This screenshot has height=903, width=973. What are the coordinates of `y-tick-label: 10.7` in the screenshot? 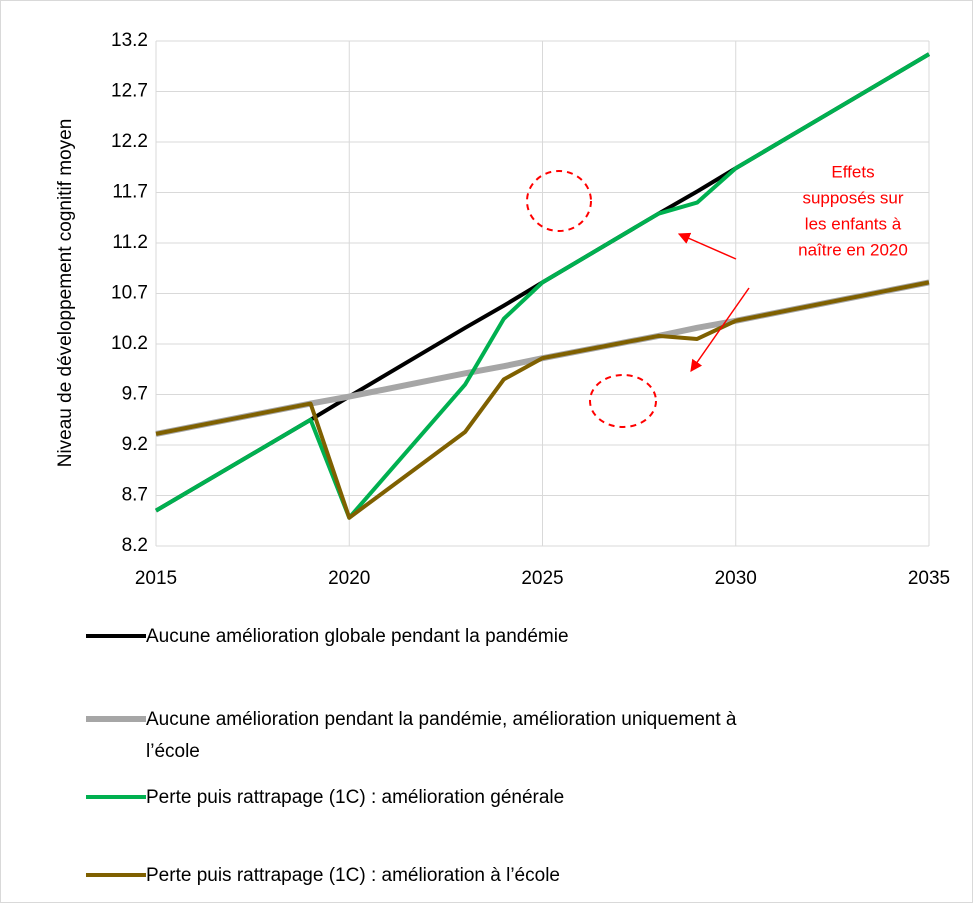 It's located at (129, 293).